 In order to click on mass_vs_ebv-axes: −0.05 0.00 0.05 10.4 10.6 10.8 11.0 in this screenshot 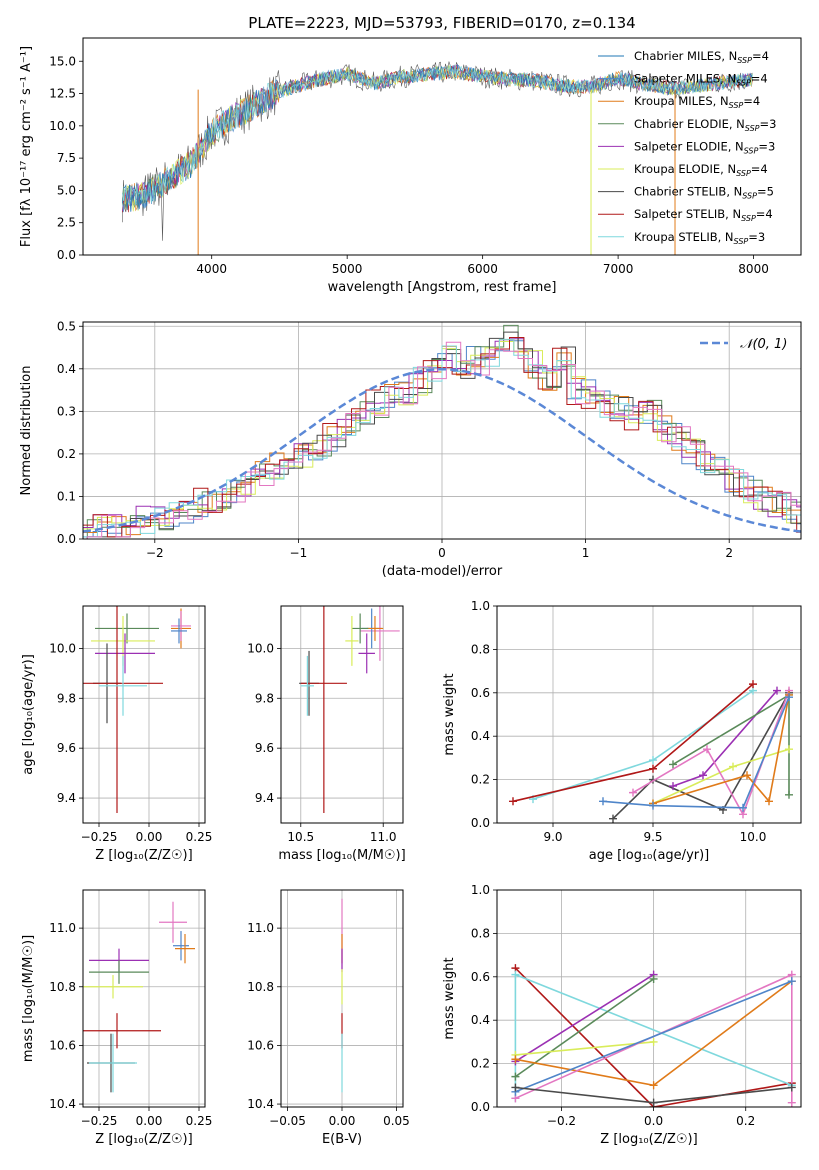, I will do `click(328, 1009)`.